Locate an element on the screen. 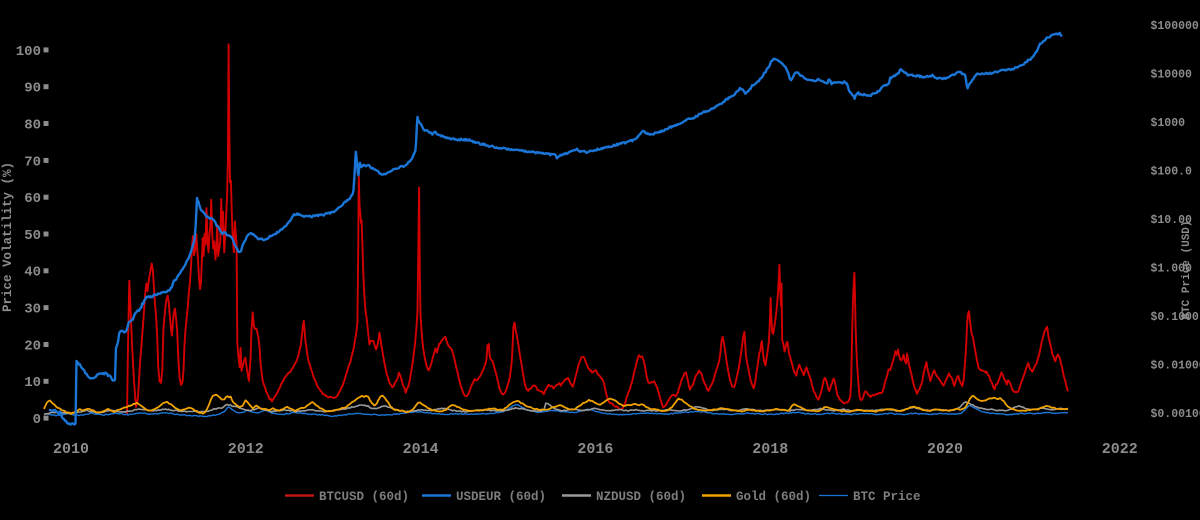 Image resolution: width=1200 pixels, height=520 pixels. svg-text: 30 is located at coordinates (32, 310).